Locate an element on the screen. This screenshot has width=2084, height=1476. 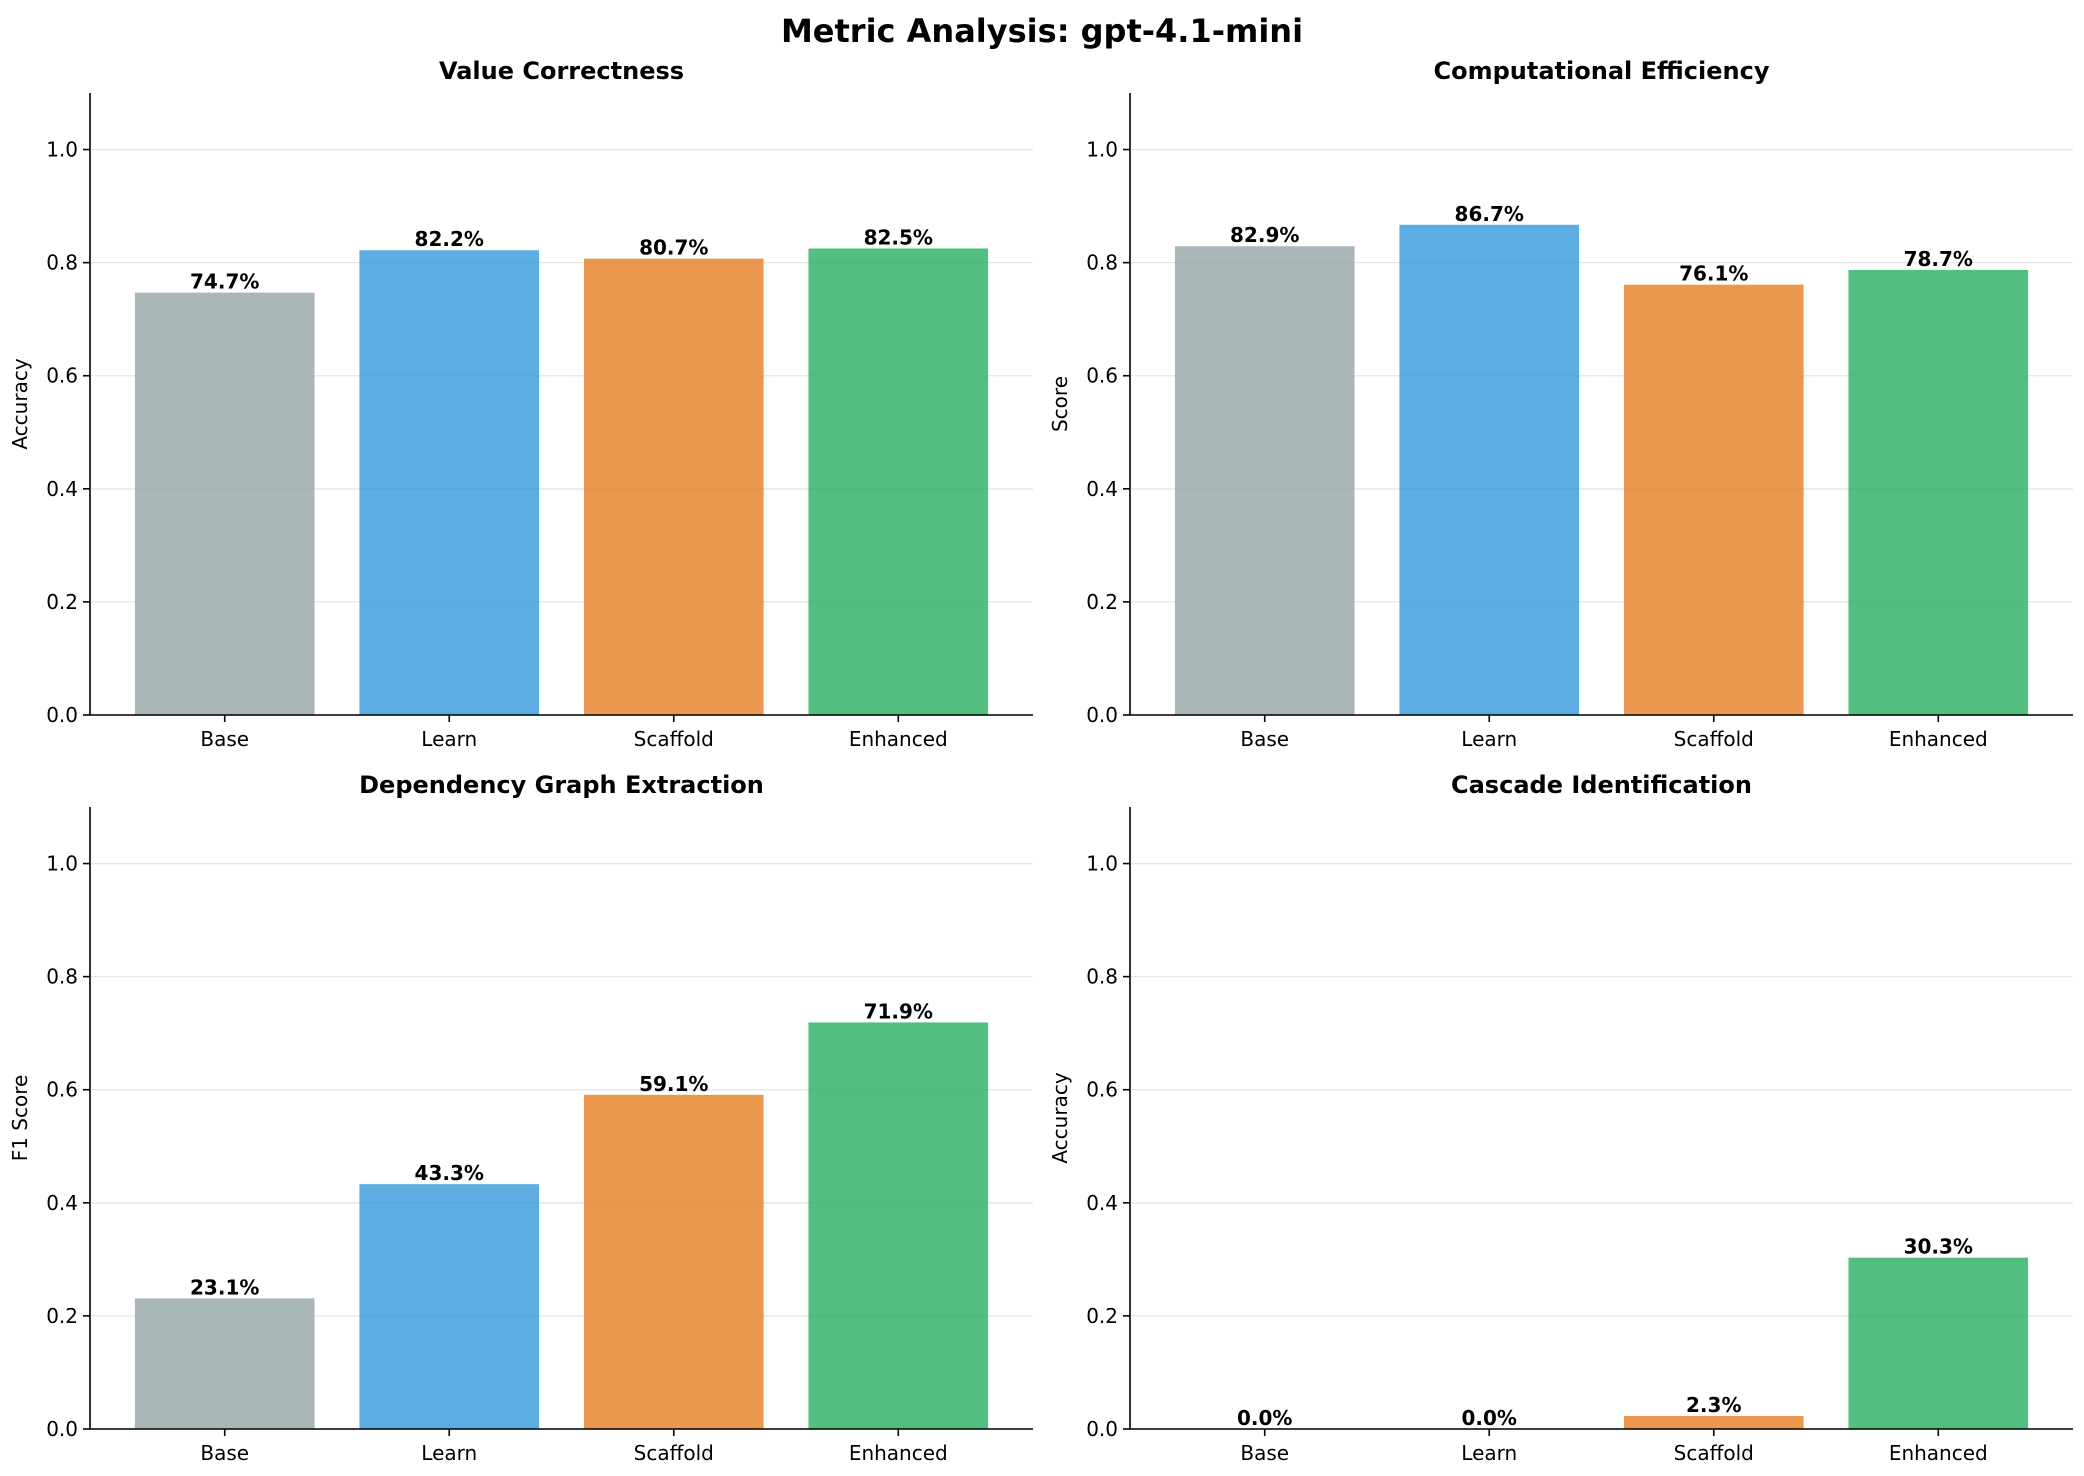
data-label-enhanced: 30.3% is located at coordinates (1938, 1247).